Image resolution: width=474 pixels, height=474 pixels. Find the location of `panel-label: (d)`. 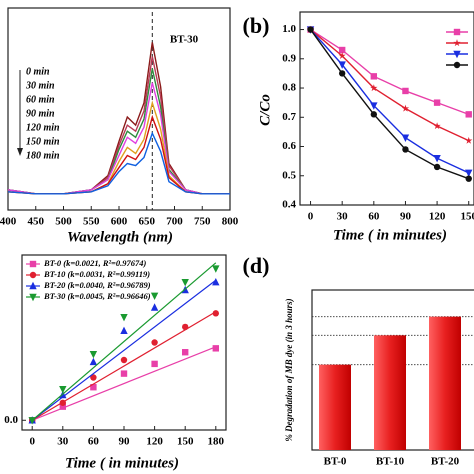

panel-label: (d) is located at coordinates (256, 265).